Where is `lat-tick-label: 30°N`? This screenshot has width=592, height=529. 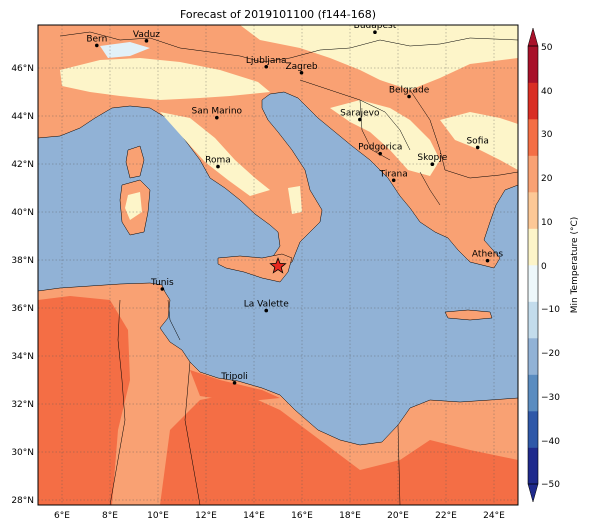 lat-tick-label: 30°N is located at coordinates (22, 453).